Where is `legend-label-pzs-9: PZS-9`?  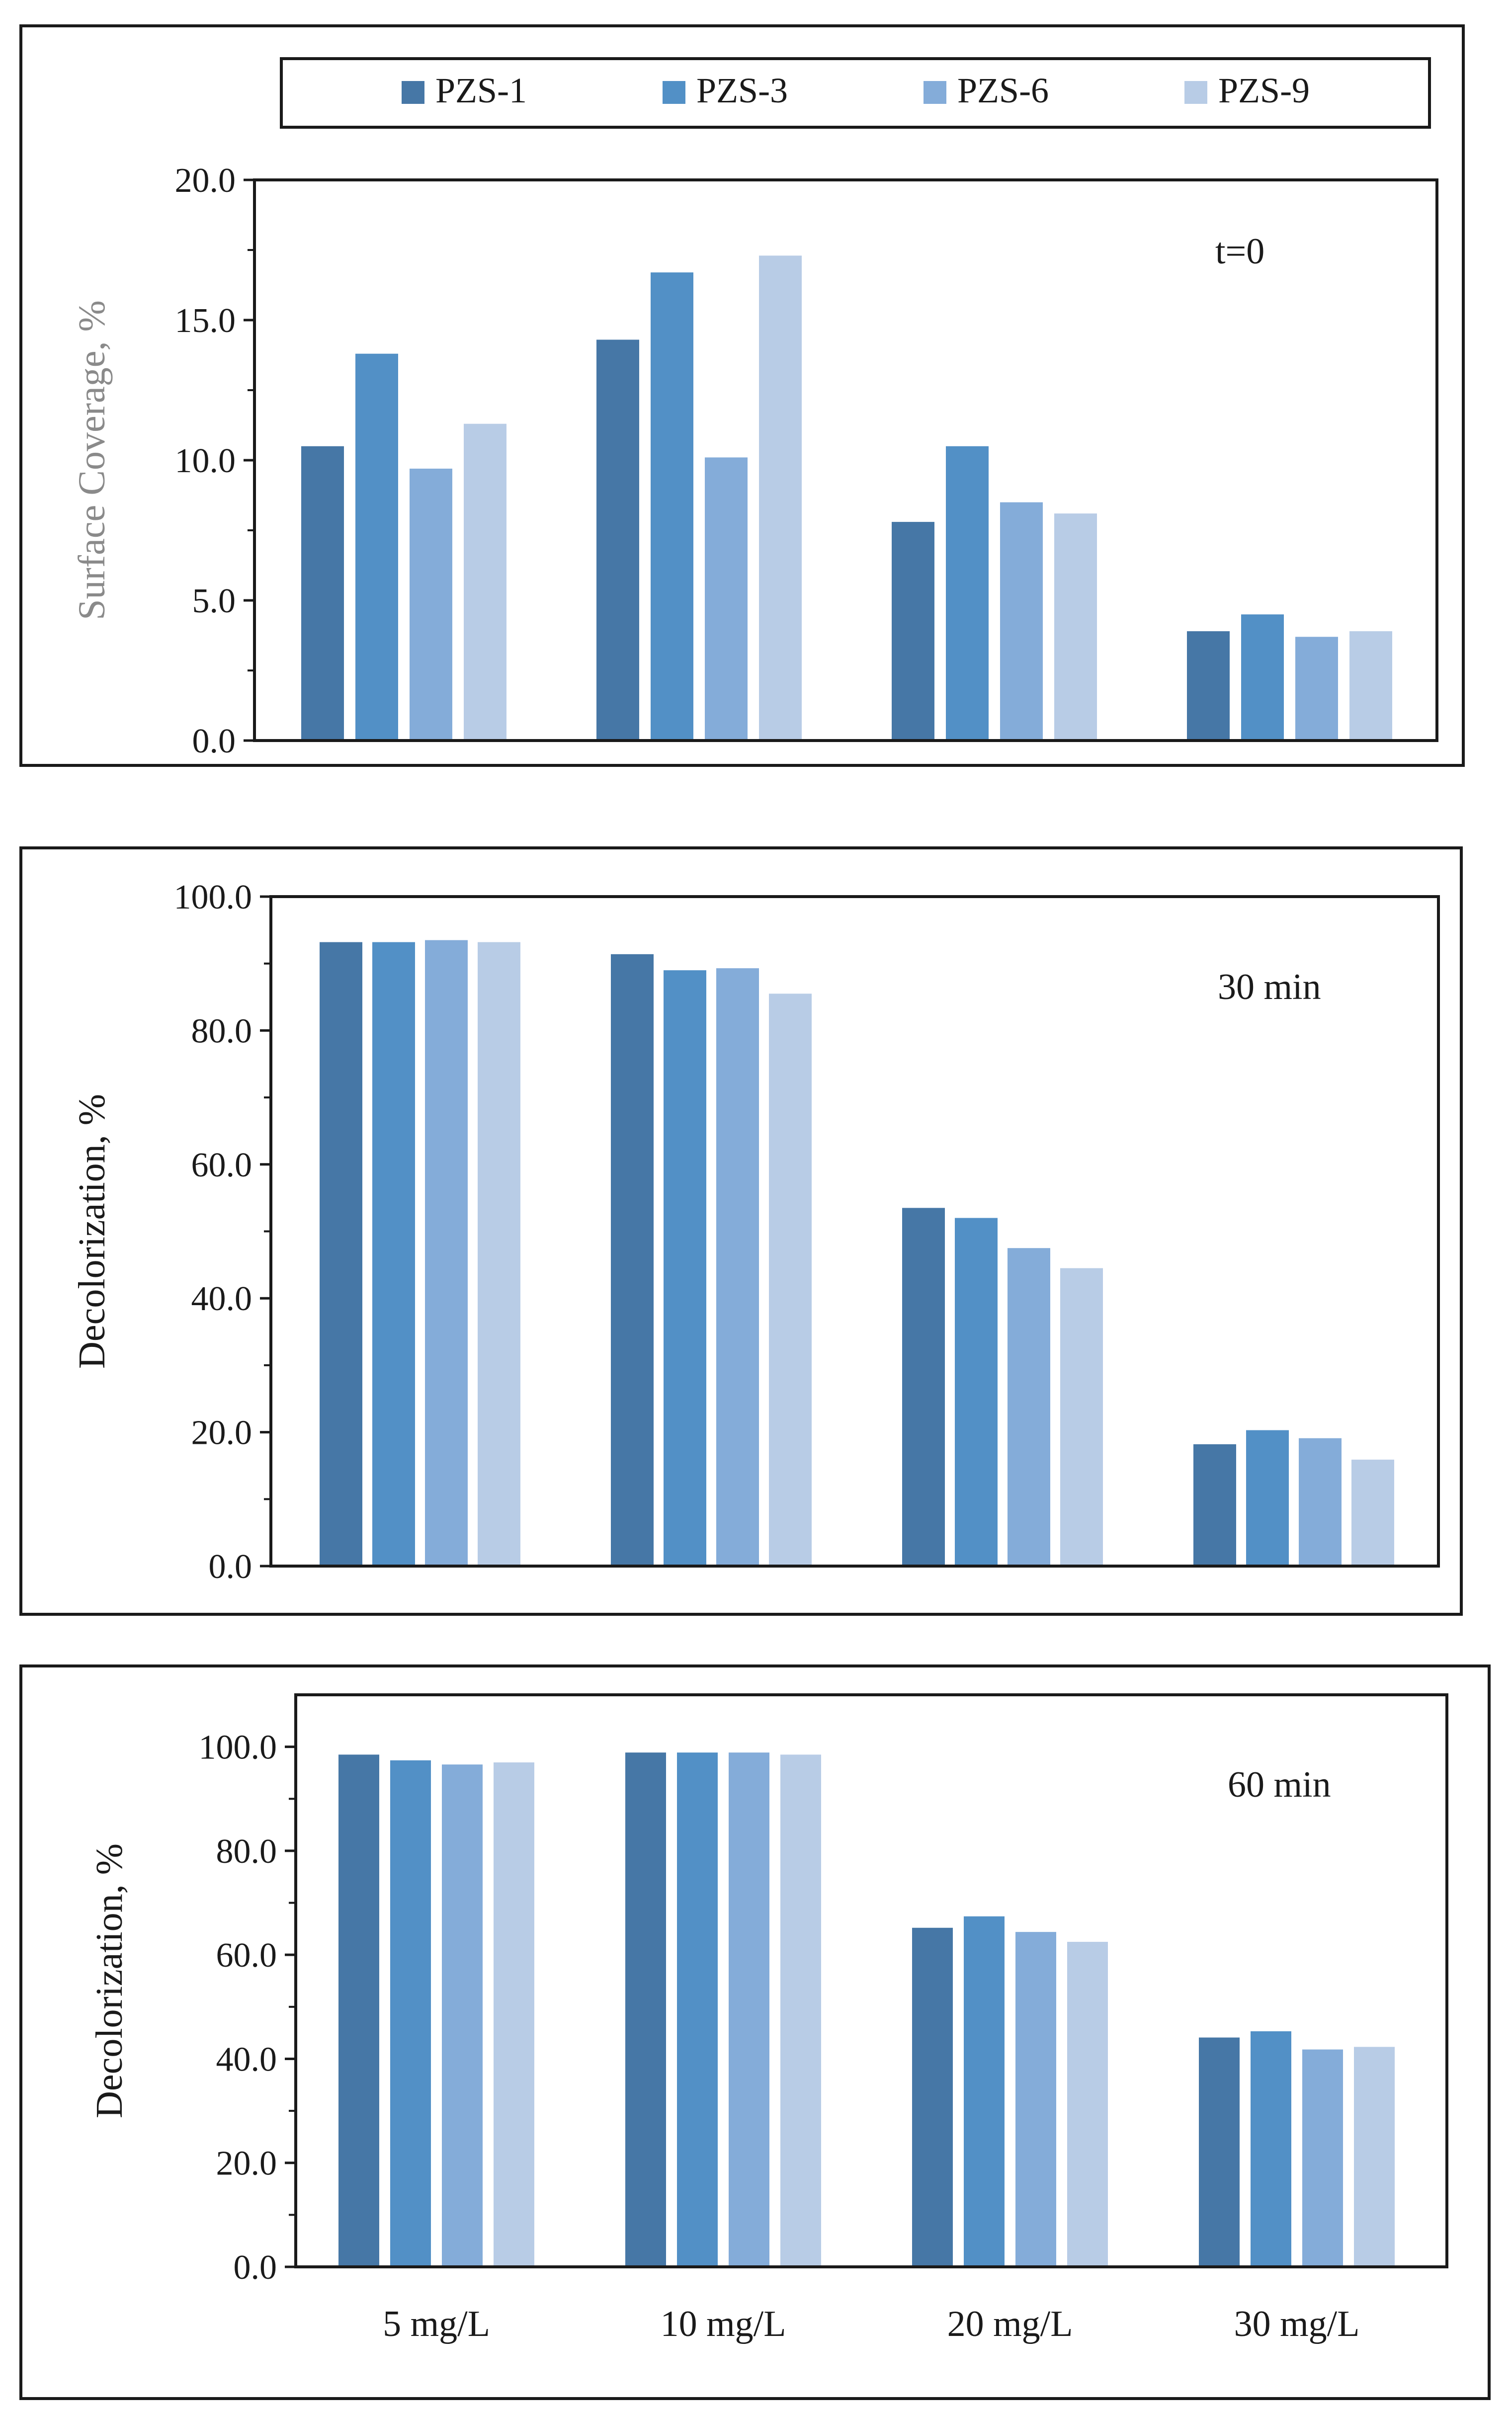 legend-label-pzs-9: PZS-9 is located at coordinates (1264, 90).